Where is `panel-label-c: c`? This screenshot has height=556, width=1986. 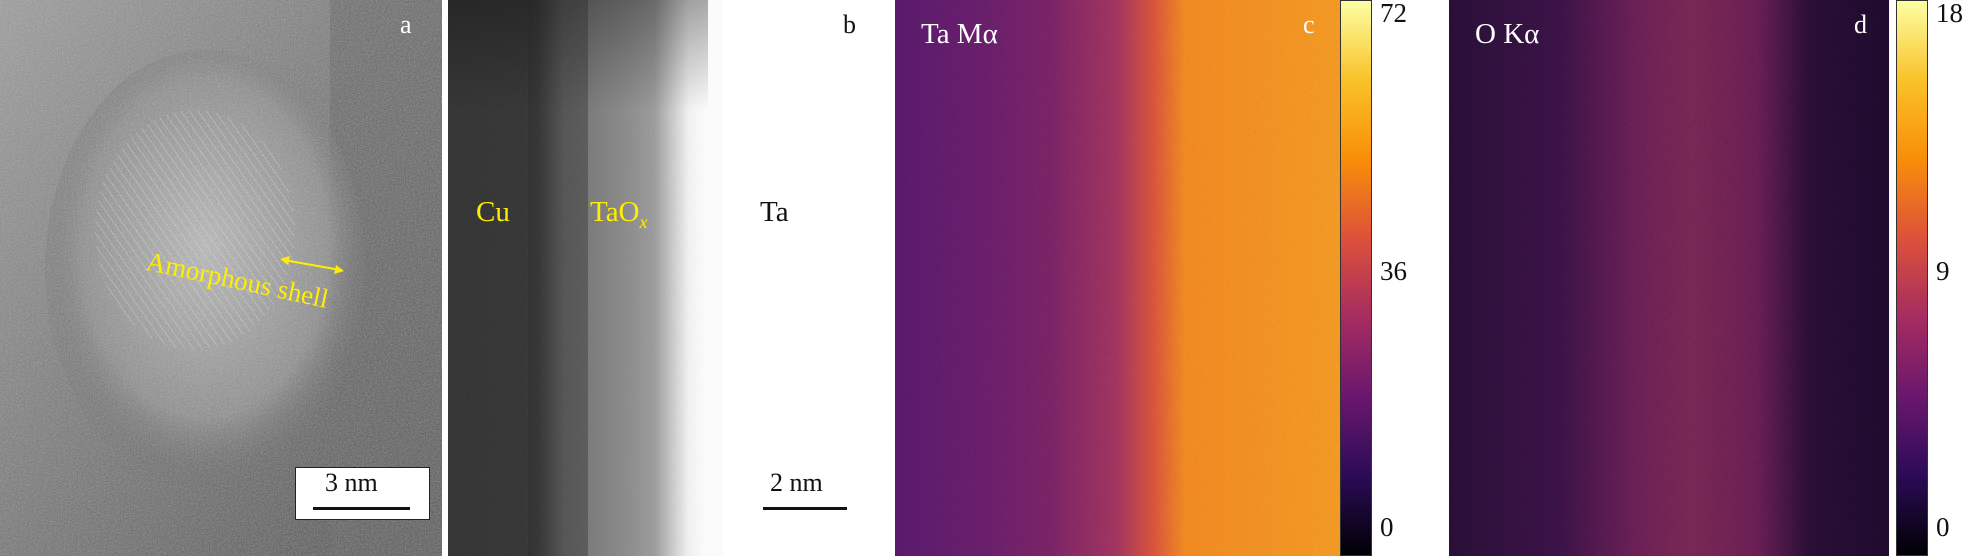
panel-label-c: c is located at coordinates (1309, 24).